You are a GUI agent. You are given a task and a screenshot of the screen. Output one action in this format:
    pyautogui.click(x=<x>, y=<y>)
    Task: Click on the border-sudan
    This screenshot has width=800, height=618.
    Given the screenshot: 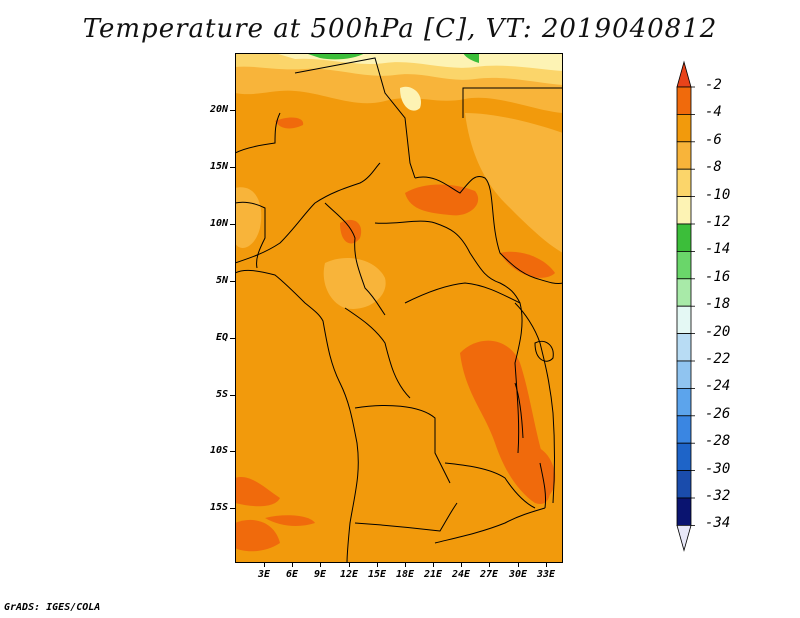 What is the action you would take?
    pyautogui.click(x=488, y=230)
    